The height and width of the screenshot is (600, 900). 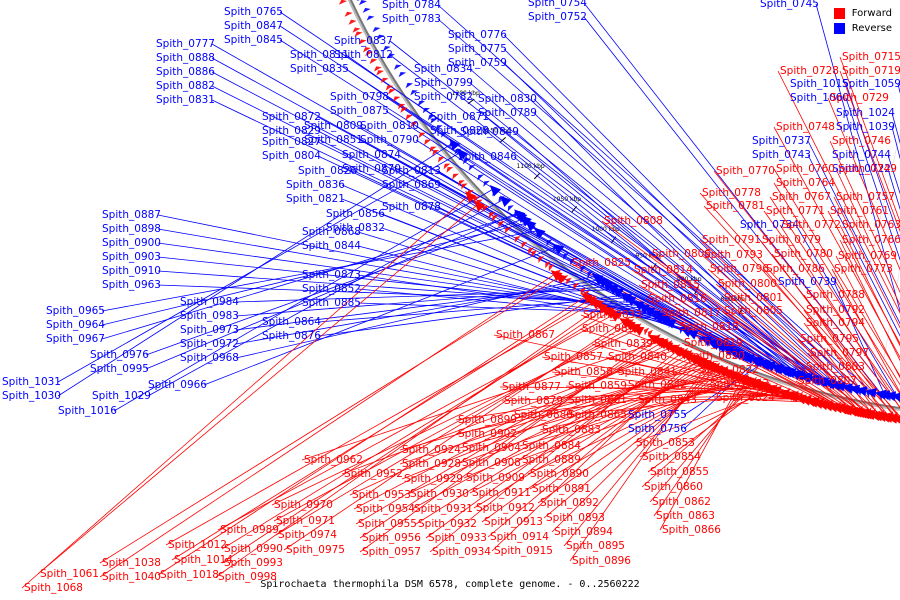 What do you see at coordinates (507, 99) in the screenshot?
I see `reverse-gene-label: Spith_0830` at bounding box center [507, 99].